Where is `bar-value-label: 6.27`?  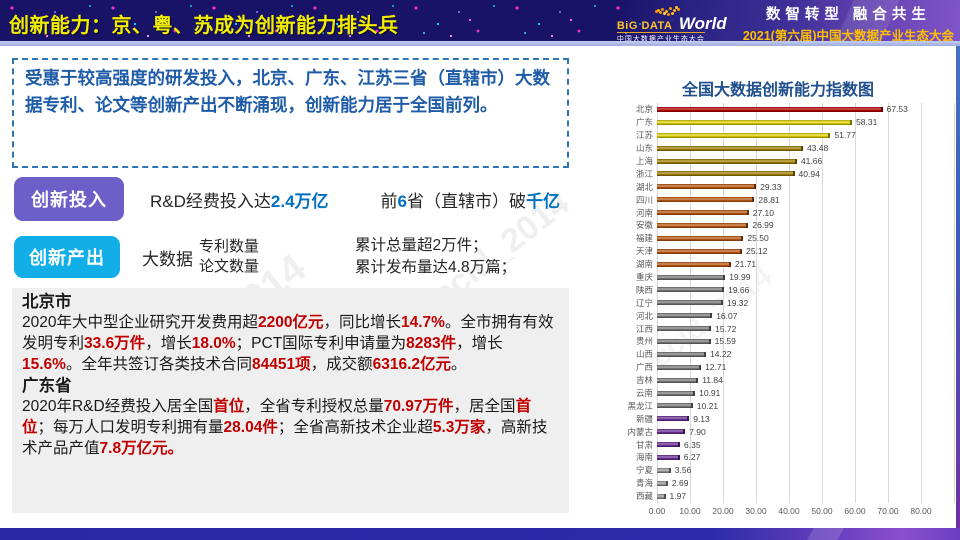
bar-value-label: 6.27 is located at coordinates (692, 457).